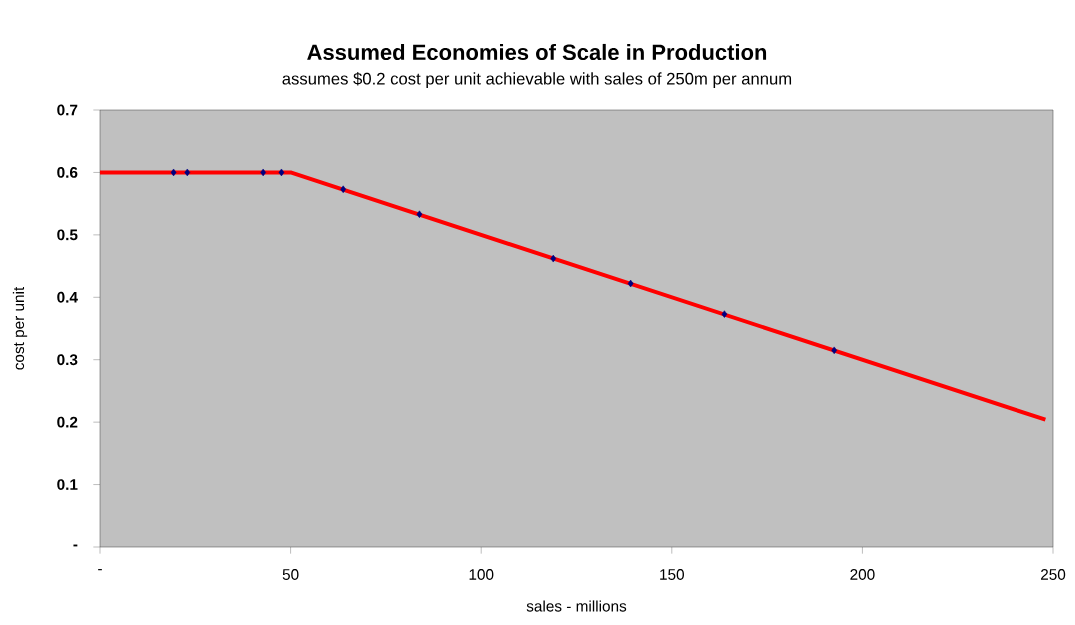 The width and height of the screenshot is (1075, 625). Describe the element at coordinates (672, 574) in the screenshot. I see `x-tick-label: 150` at that location.